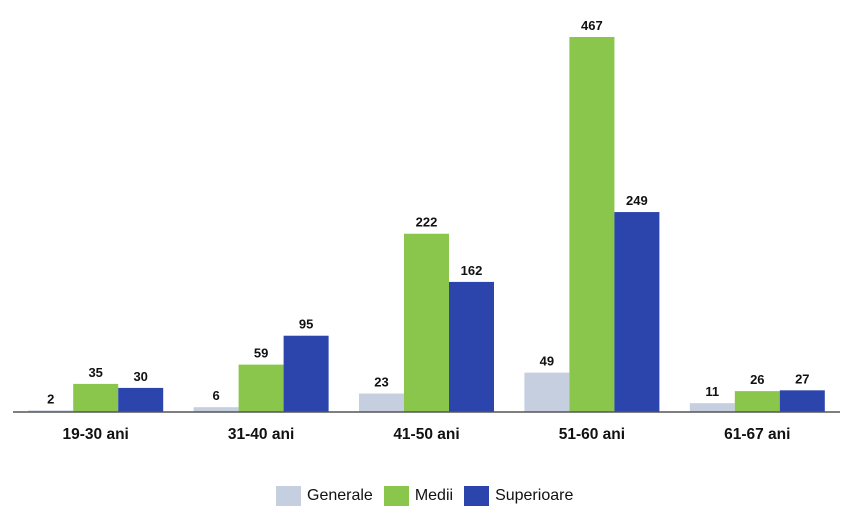  Describe the element at coordinates (381, 382) in the screenshot. I see `value-label-generale-2: 23` at that location.